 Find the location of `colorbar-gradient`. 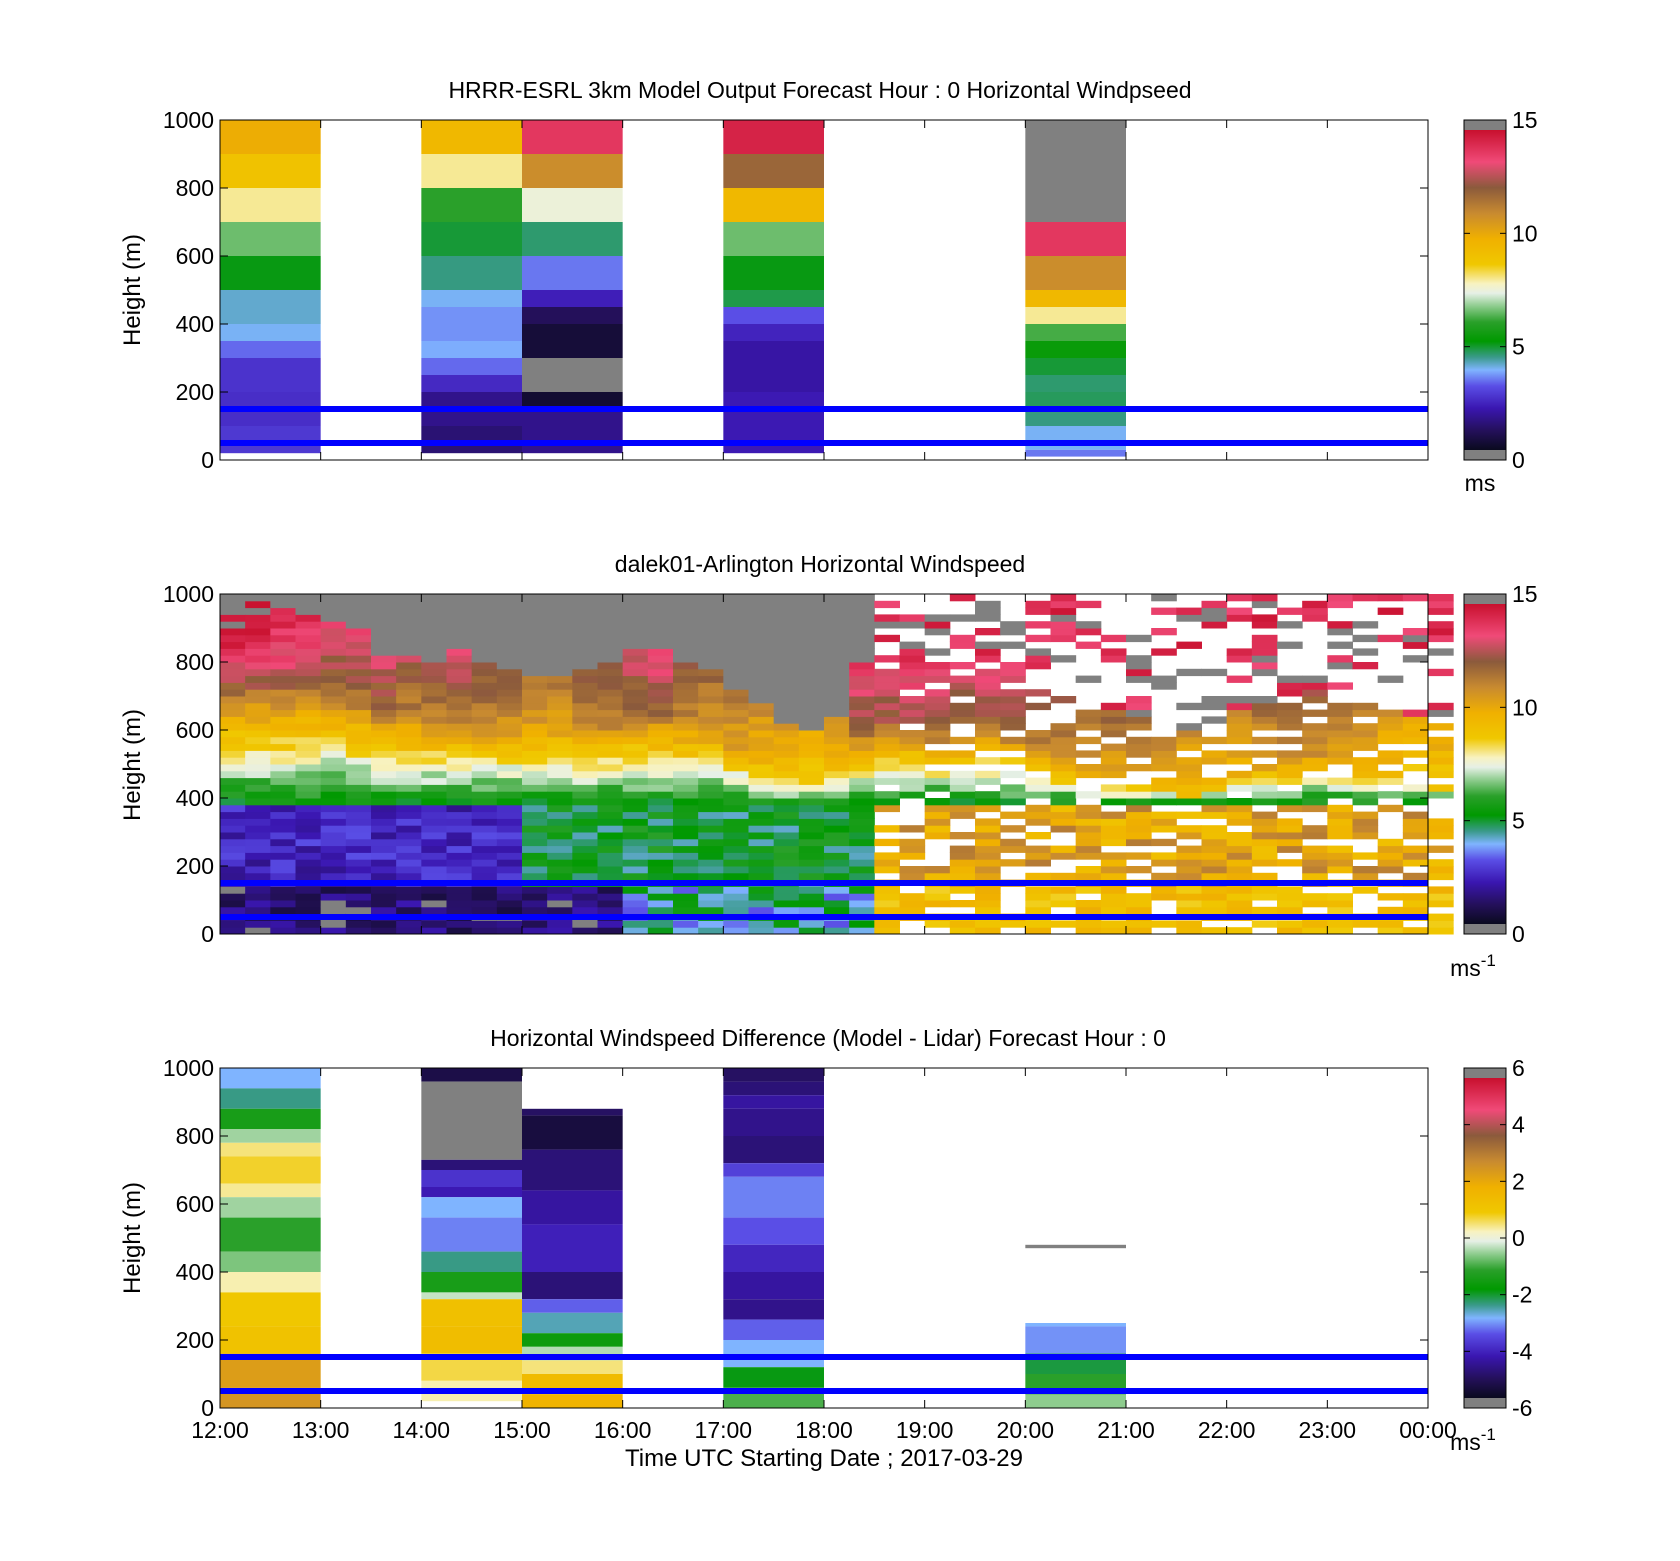

colorbar-gradient is located at coordinates (1485, 764).